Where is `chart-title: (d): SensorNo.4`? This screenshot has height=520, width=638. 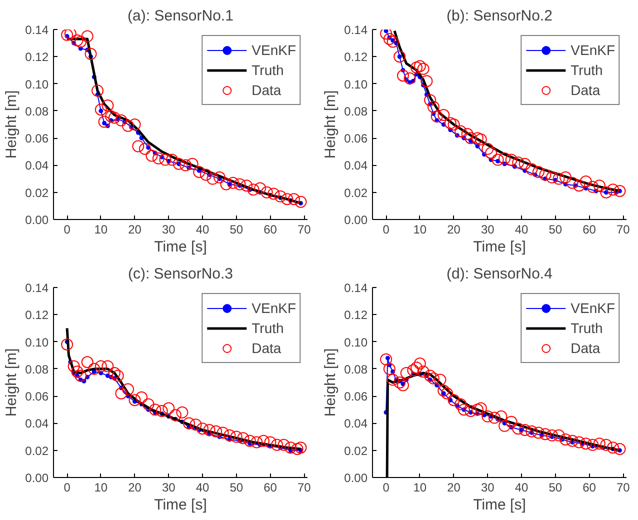 chart-title: (d): SensorNo.4 is located at coordinates (499, 274).